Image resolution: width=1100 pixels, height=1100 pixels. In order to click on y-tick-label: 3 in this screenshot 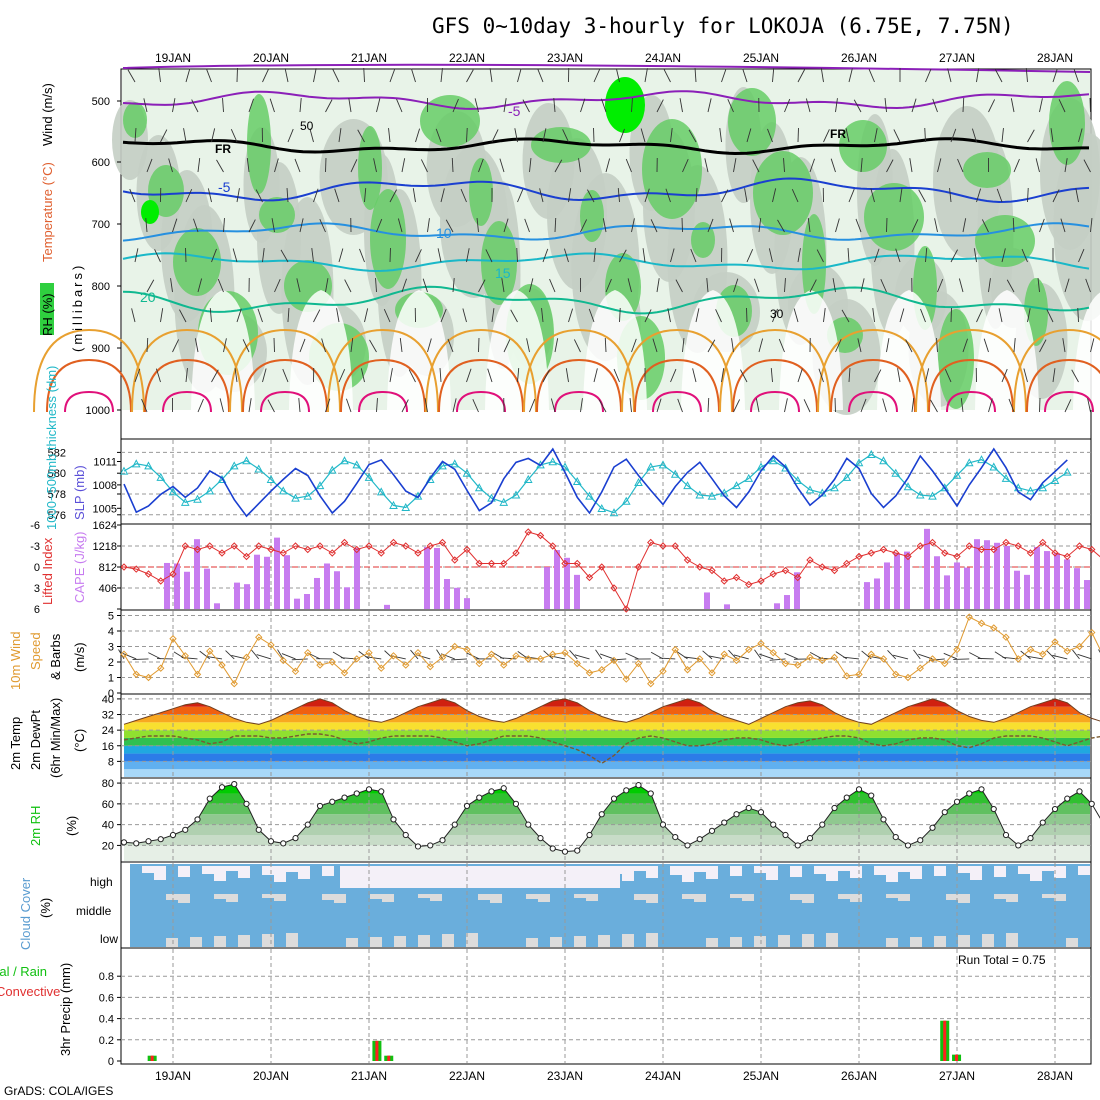, I will do `click(111, 648)`.